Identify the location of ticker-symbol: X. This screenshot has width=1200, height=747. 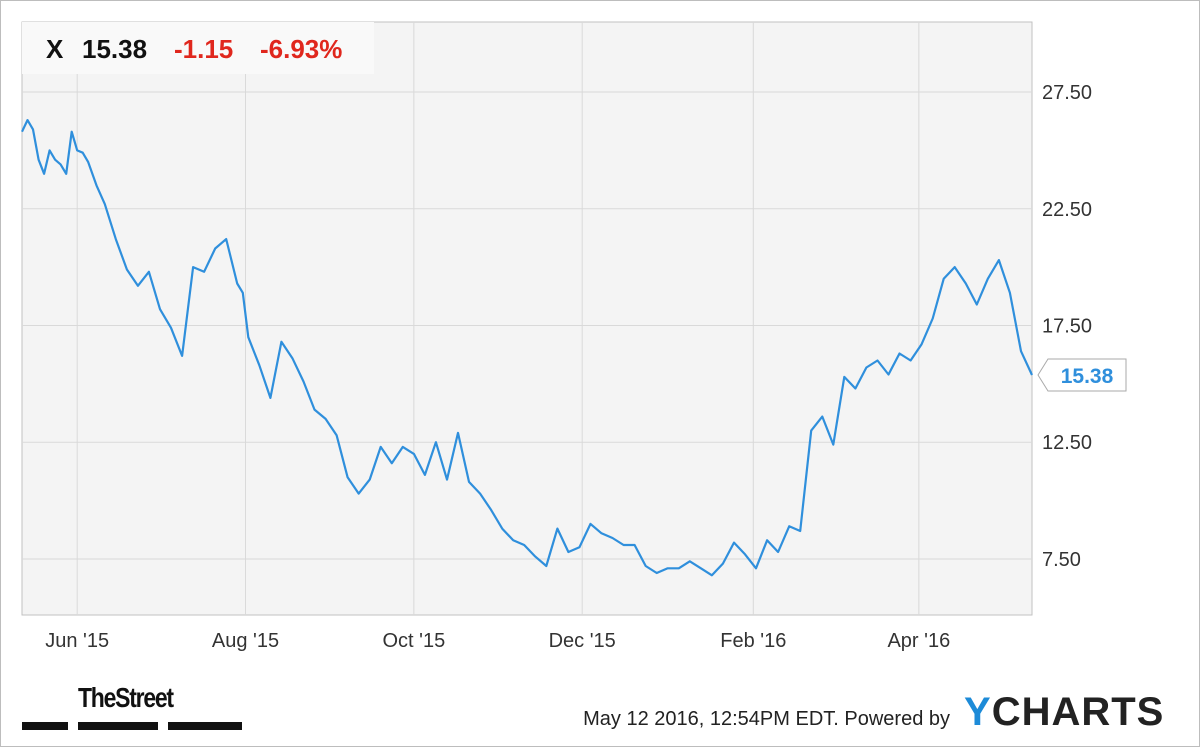
(55, 49).